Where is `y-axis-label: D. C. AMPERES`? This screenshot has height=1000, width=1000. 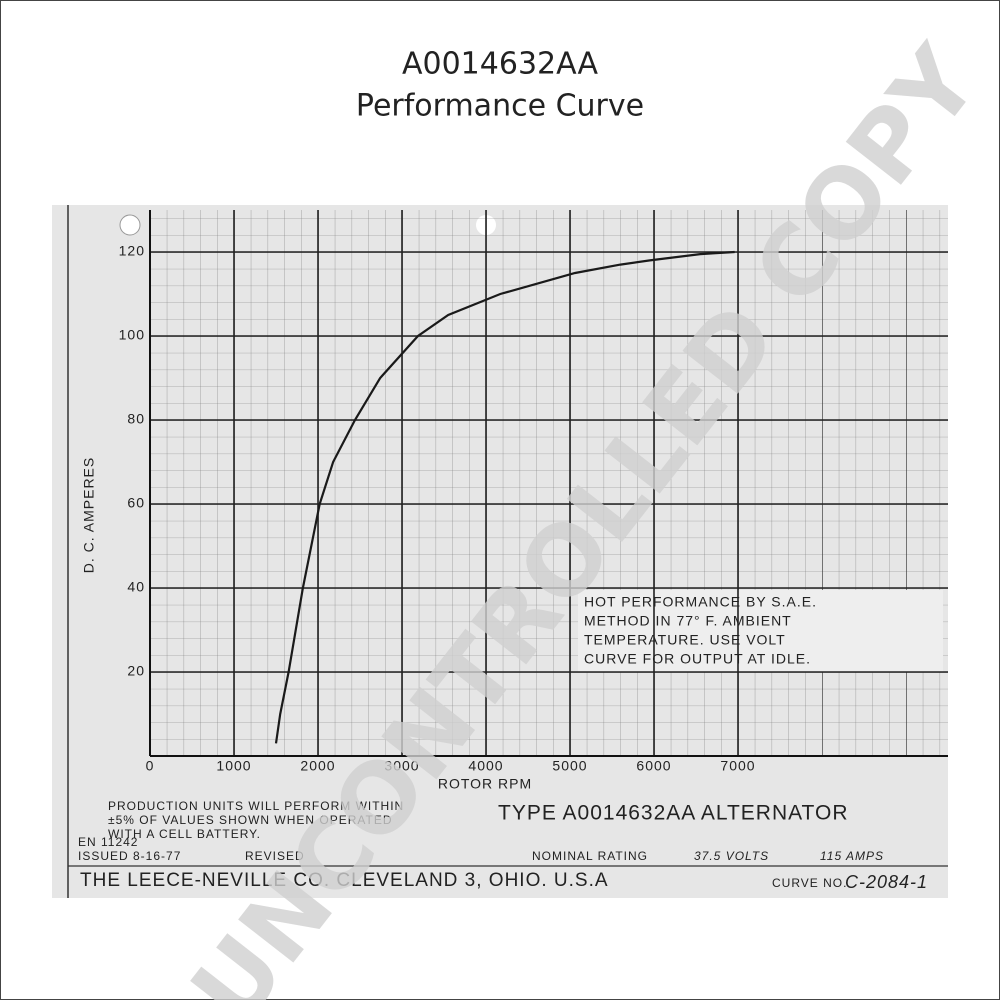 y-axis-label: D. C. AMPERES is located at coordinates (89, 515).